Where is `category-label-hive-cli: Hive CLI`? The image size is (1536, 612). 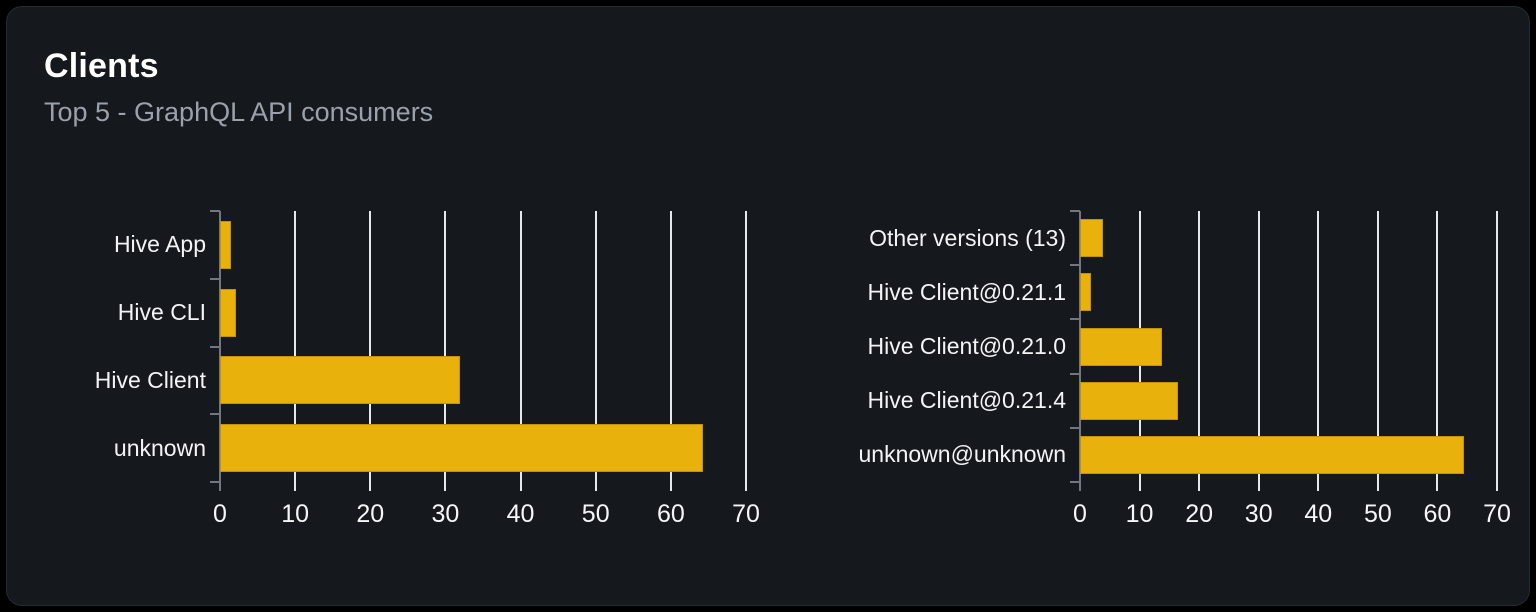
category-label-hive-cli: Hive CLI is located at coordinates (161, 312).